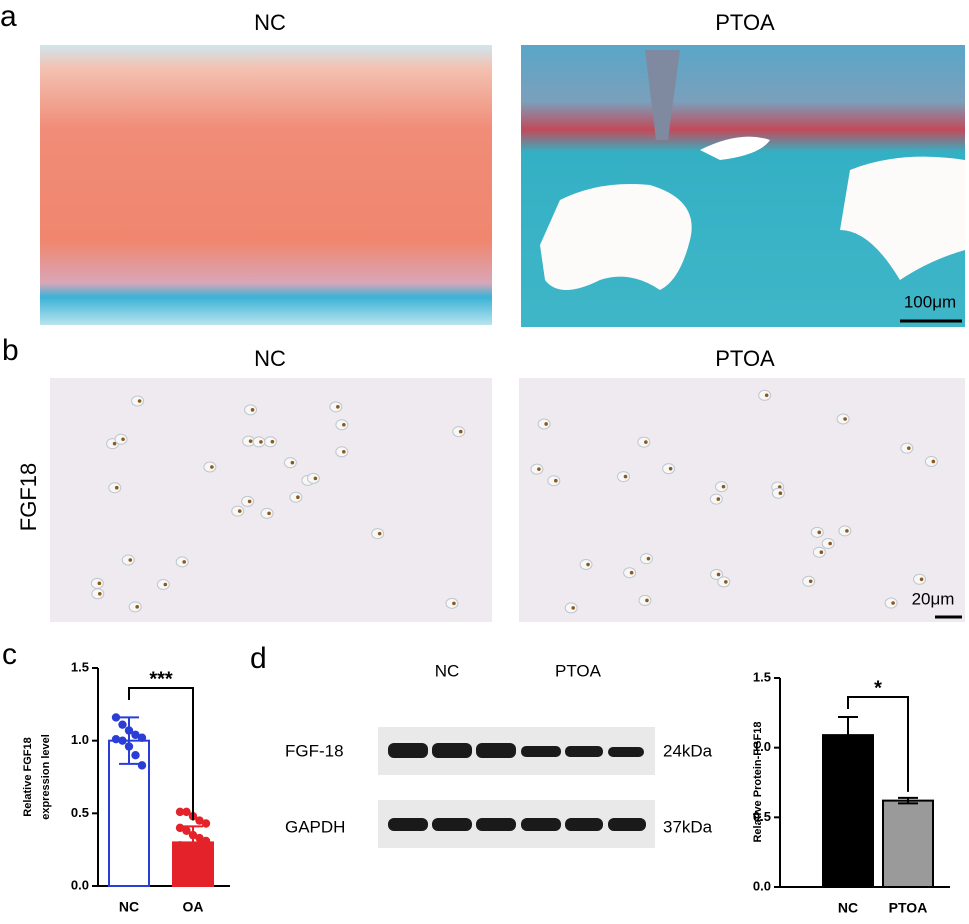 The width and height of the screenshot is (969, 924). I want to click on y-tick-label: 0.5, so click(762, 816).